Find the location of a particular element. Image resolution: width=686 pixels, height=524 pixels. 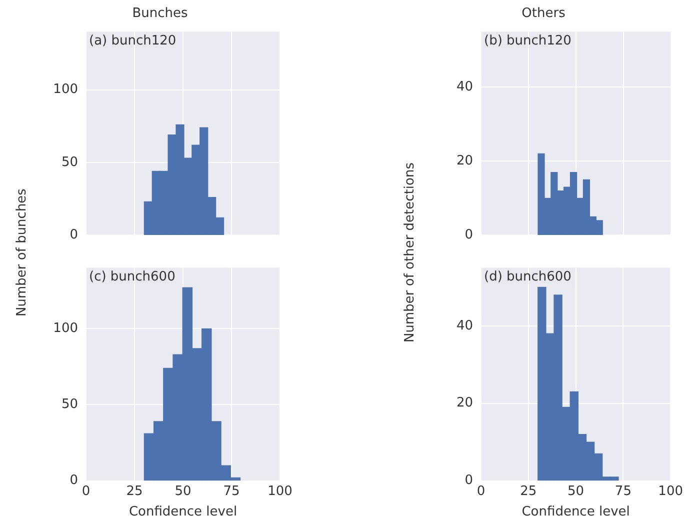

annotation: (c) bunch600 is located at coordinates (132, 277).